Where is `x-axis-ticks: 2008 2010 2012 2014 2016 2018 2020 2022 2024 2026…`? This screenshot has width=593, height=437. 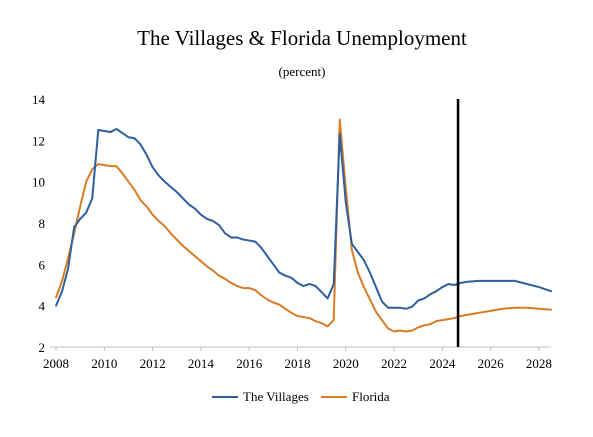
x-axis-ticks: 2008 2010 2012 2014 2016 2018 2020 2022 2024 2026… is located at coordinates (297, 359).